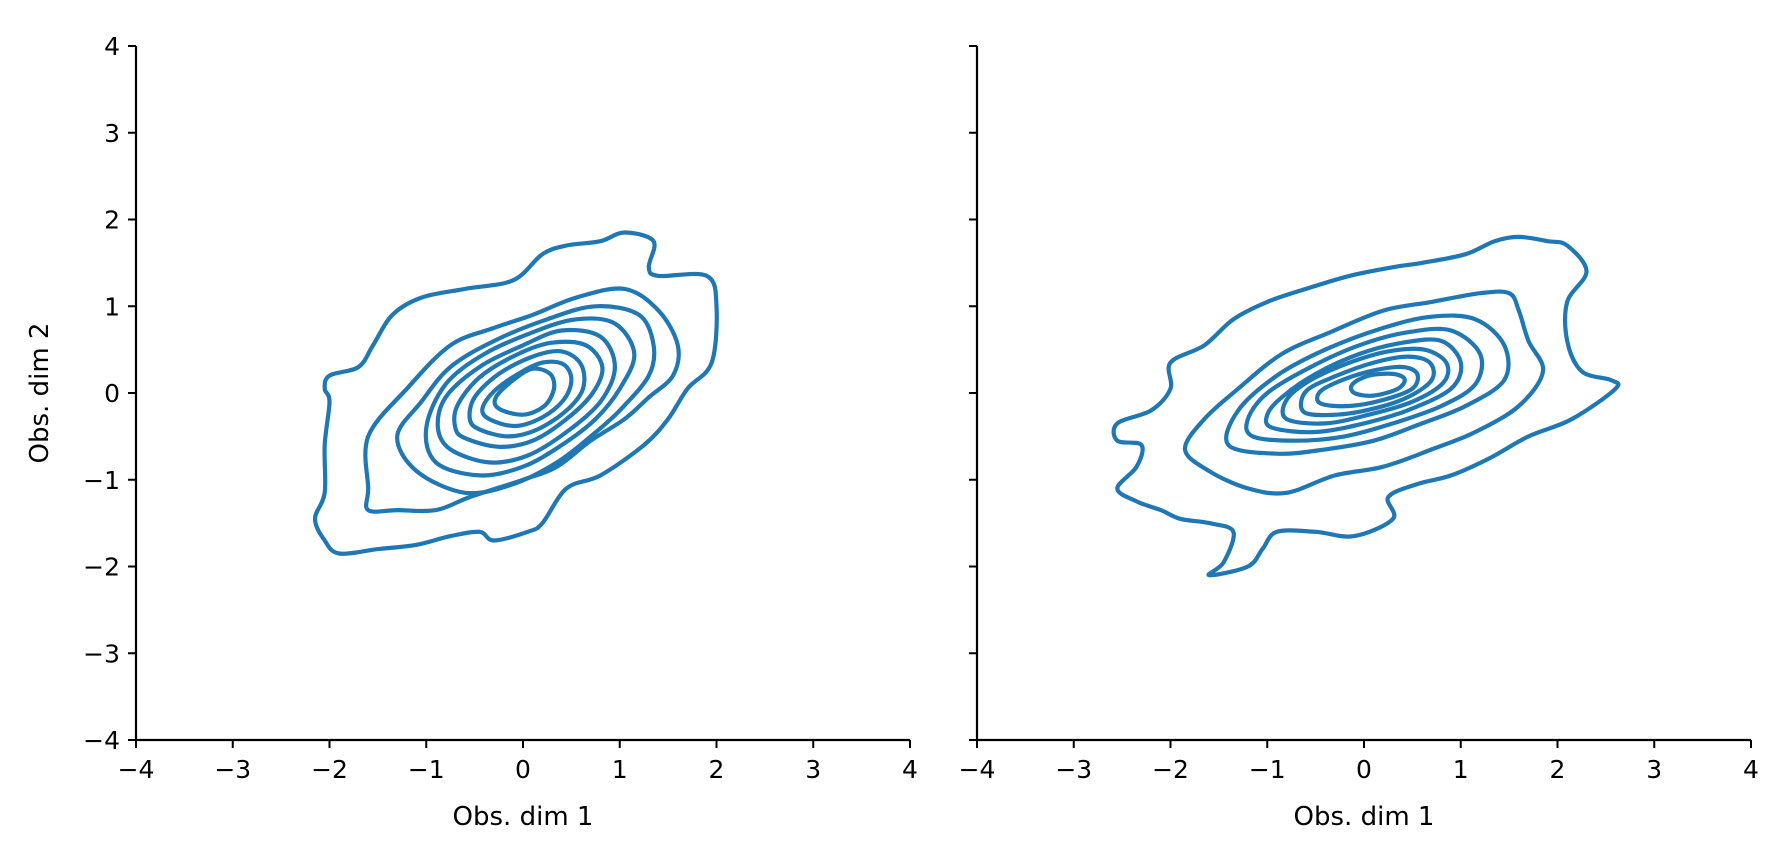 This screenshot has height=861, width=1786. I want to click on y-tick-label: −4, so click(101, 740).